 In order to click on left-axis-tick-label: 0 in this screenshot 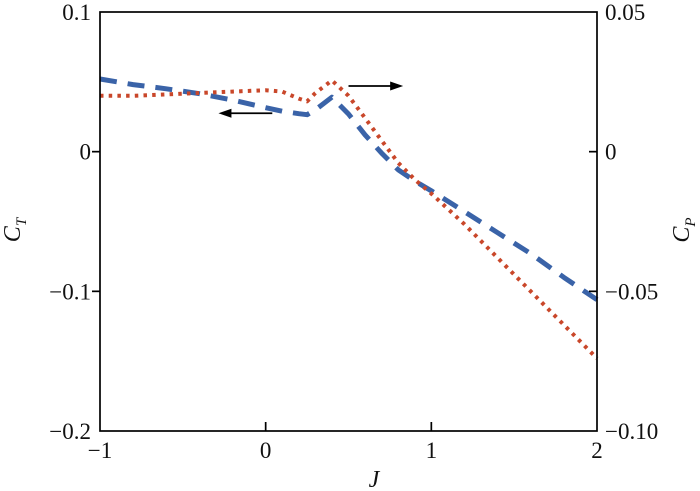, I will do `click(86, 152)`.